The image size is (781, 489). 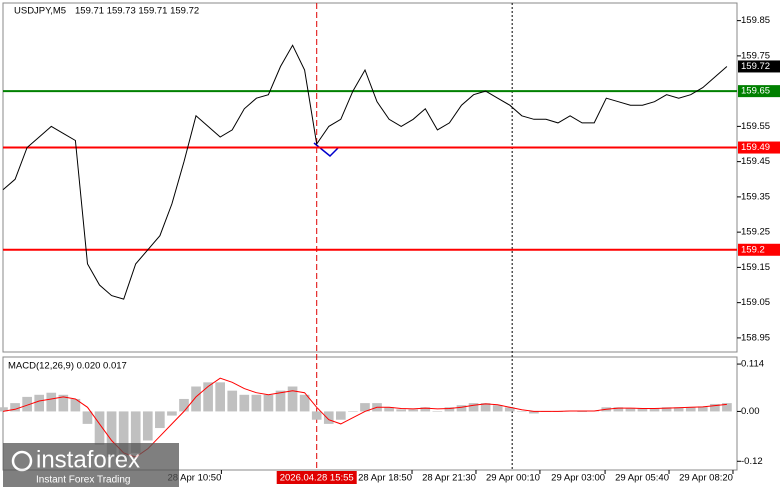 I want to click on watermark-bg, so click(x=91, y=465).